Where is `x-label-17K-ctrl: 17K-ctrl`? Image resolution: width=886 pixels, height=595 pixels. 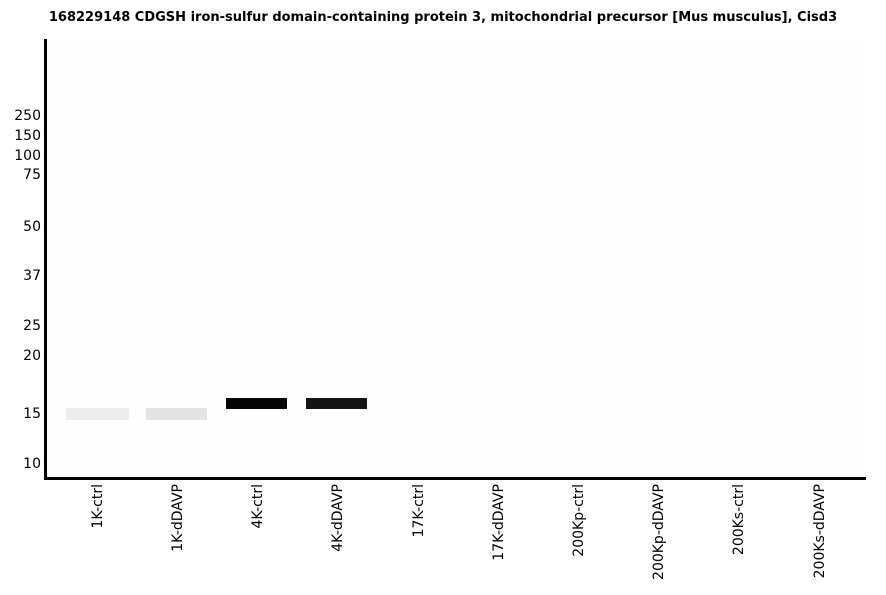
x-label-17K-ctrl: 17K-ctrl is located at coordinates (419, 511).